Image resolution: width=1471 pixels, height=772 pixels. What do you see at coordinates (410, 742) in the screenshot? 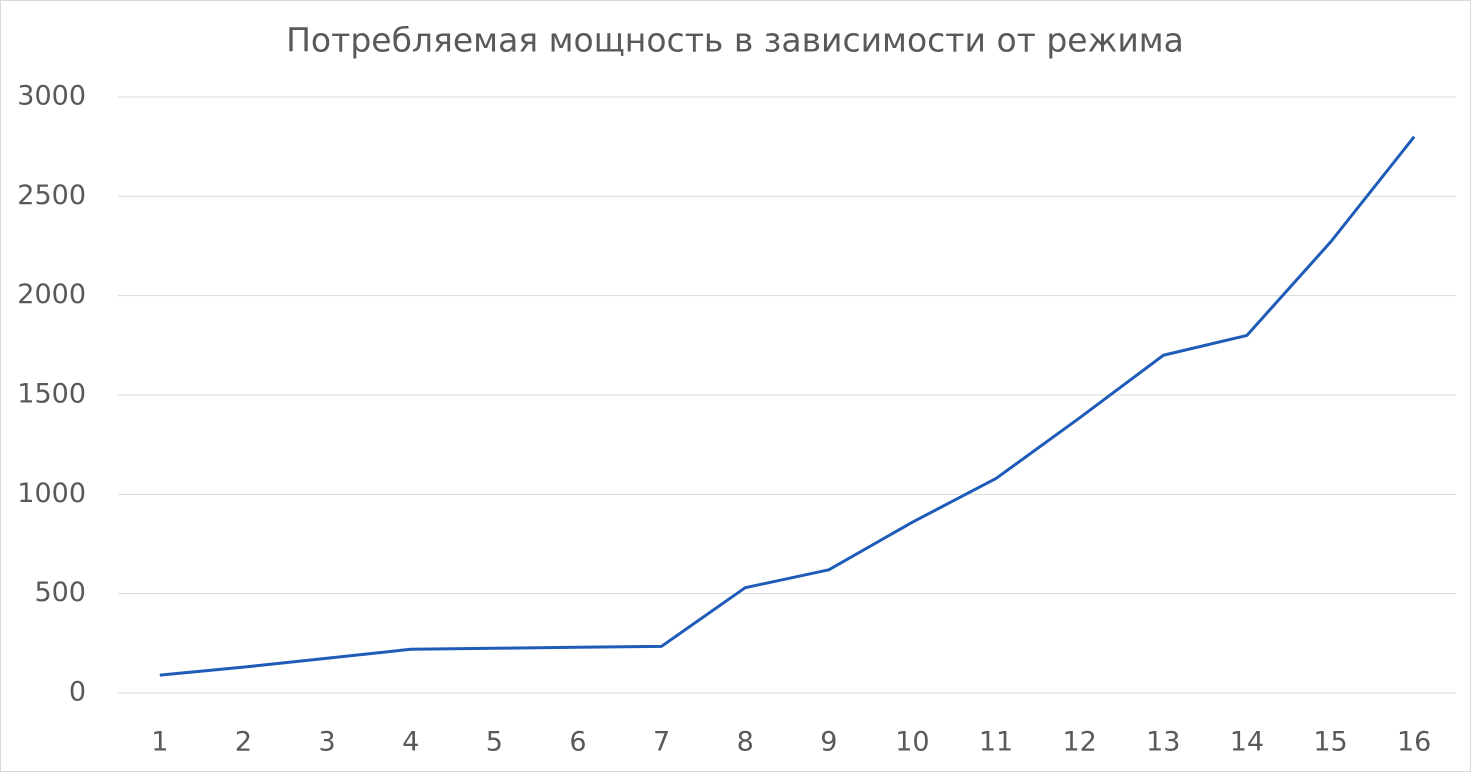
I see `x-tick-label: 4` at bounding box center [410, 742].